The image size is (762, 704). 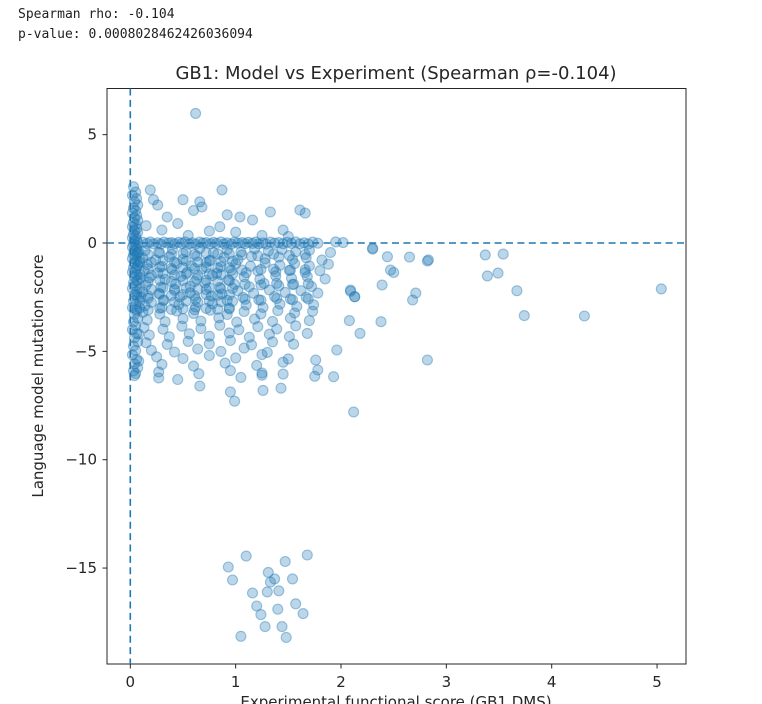 What do you see at coordinates (135, 34) in the screenshot?
I see `console-output-line-2: p-value: 0.0008028462426036094` at bounding box center [135, 34].